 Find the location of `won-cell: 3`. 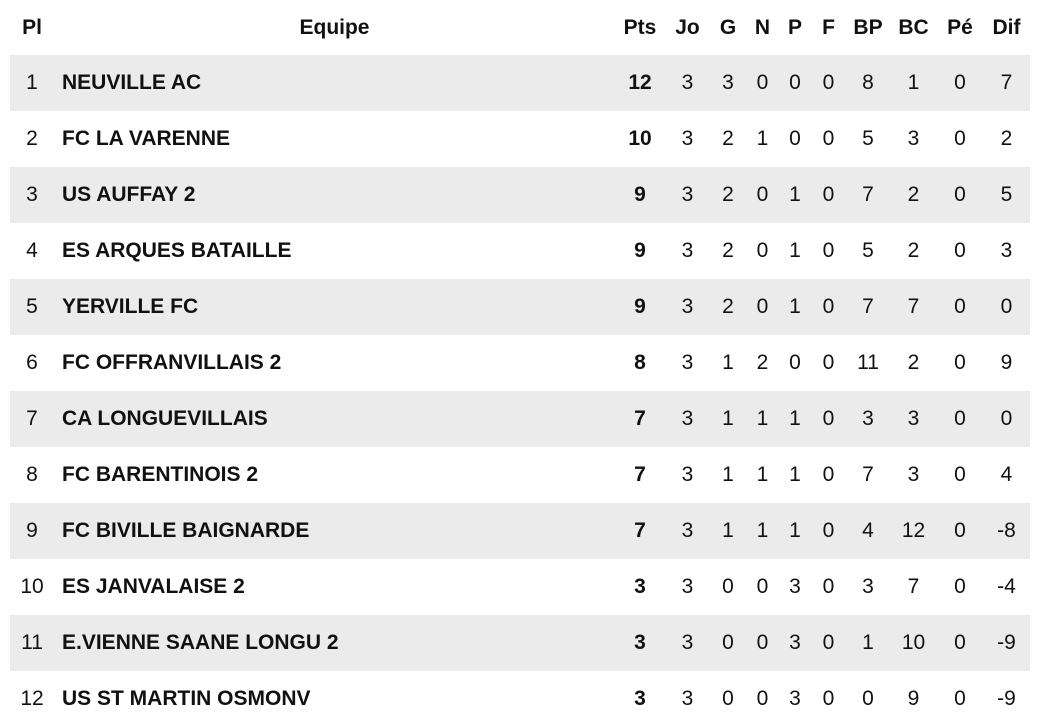

won-cell: 3 is located at coordinates (728, 82).